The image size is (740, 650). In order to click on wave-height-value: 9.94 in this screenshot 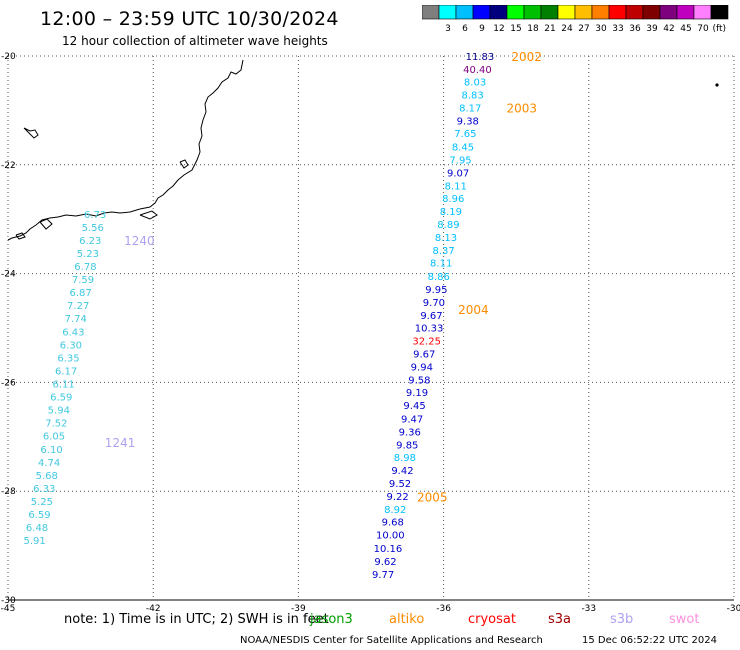, I will do `click(422, 368)`.